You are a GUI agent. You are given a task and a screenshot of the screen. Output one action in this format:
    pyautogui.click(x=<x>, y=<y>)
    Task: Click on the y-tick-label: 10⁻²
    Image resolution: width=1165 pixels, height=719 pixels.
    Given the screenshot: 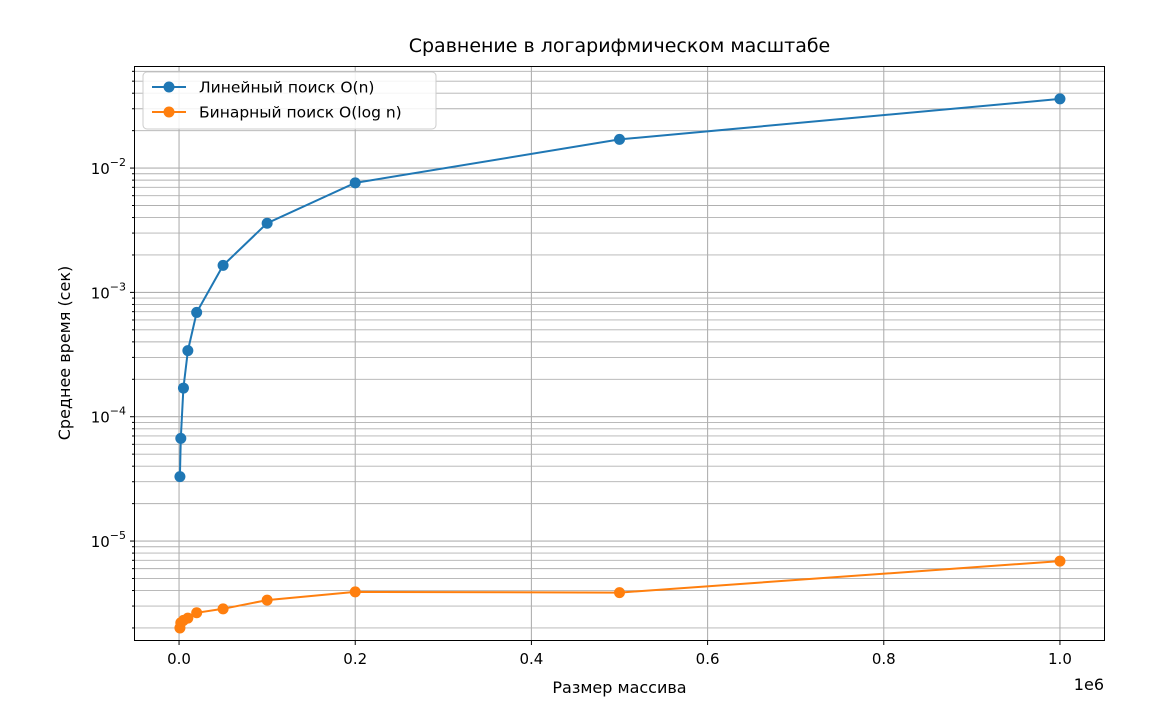 What is the action you would take?
    pyautogui.click(x=108, y=167)
    